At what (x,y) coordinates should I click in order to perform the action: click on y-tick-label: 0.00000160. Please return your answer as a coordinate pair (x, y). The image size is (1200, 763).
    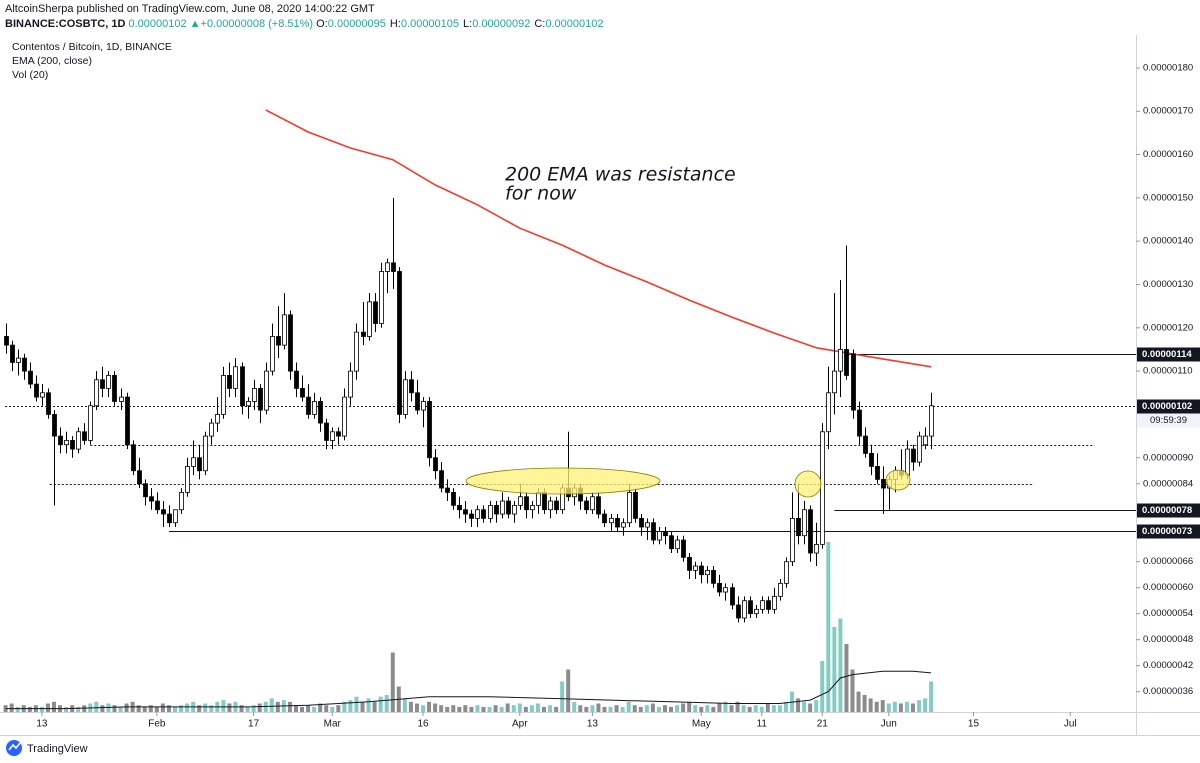
    Looking at the image, I should click on (1168, 154).